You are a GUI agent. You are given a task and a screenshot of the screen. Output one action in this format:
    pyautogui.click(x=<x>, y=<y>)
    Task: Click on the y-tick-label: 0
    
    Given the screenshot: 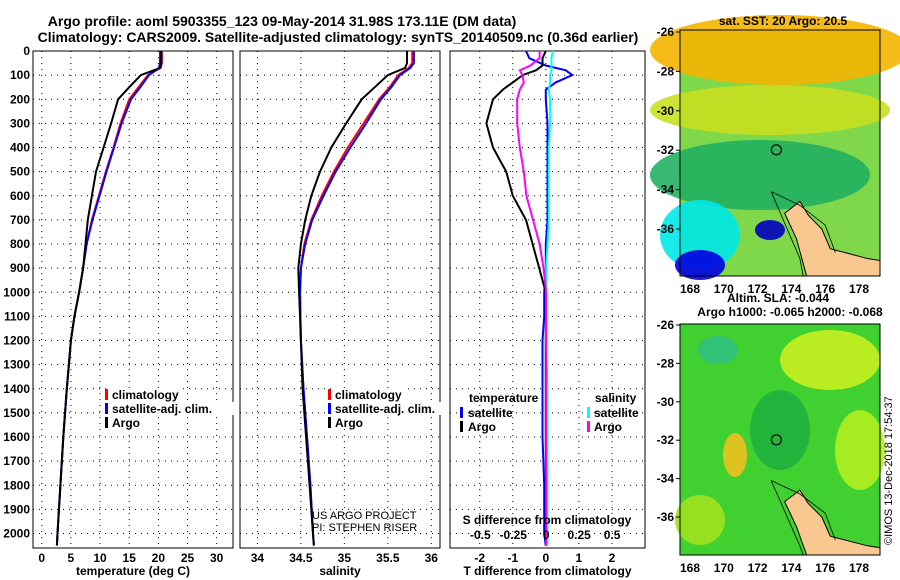 What is the action you would take?
    pyautogui.click(x=26, y=51)
    